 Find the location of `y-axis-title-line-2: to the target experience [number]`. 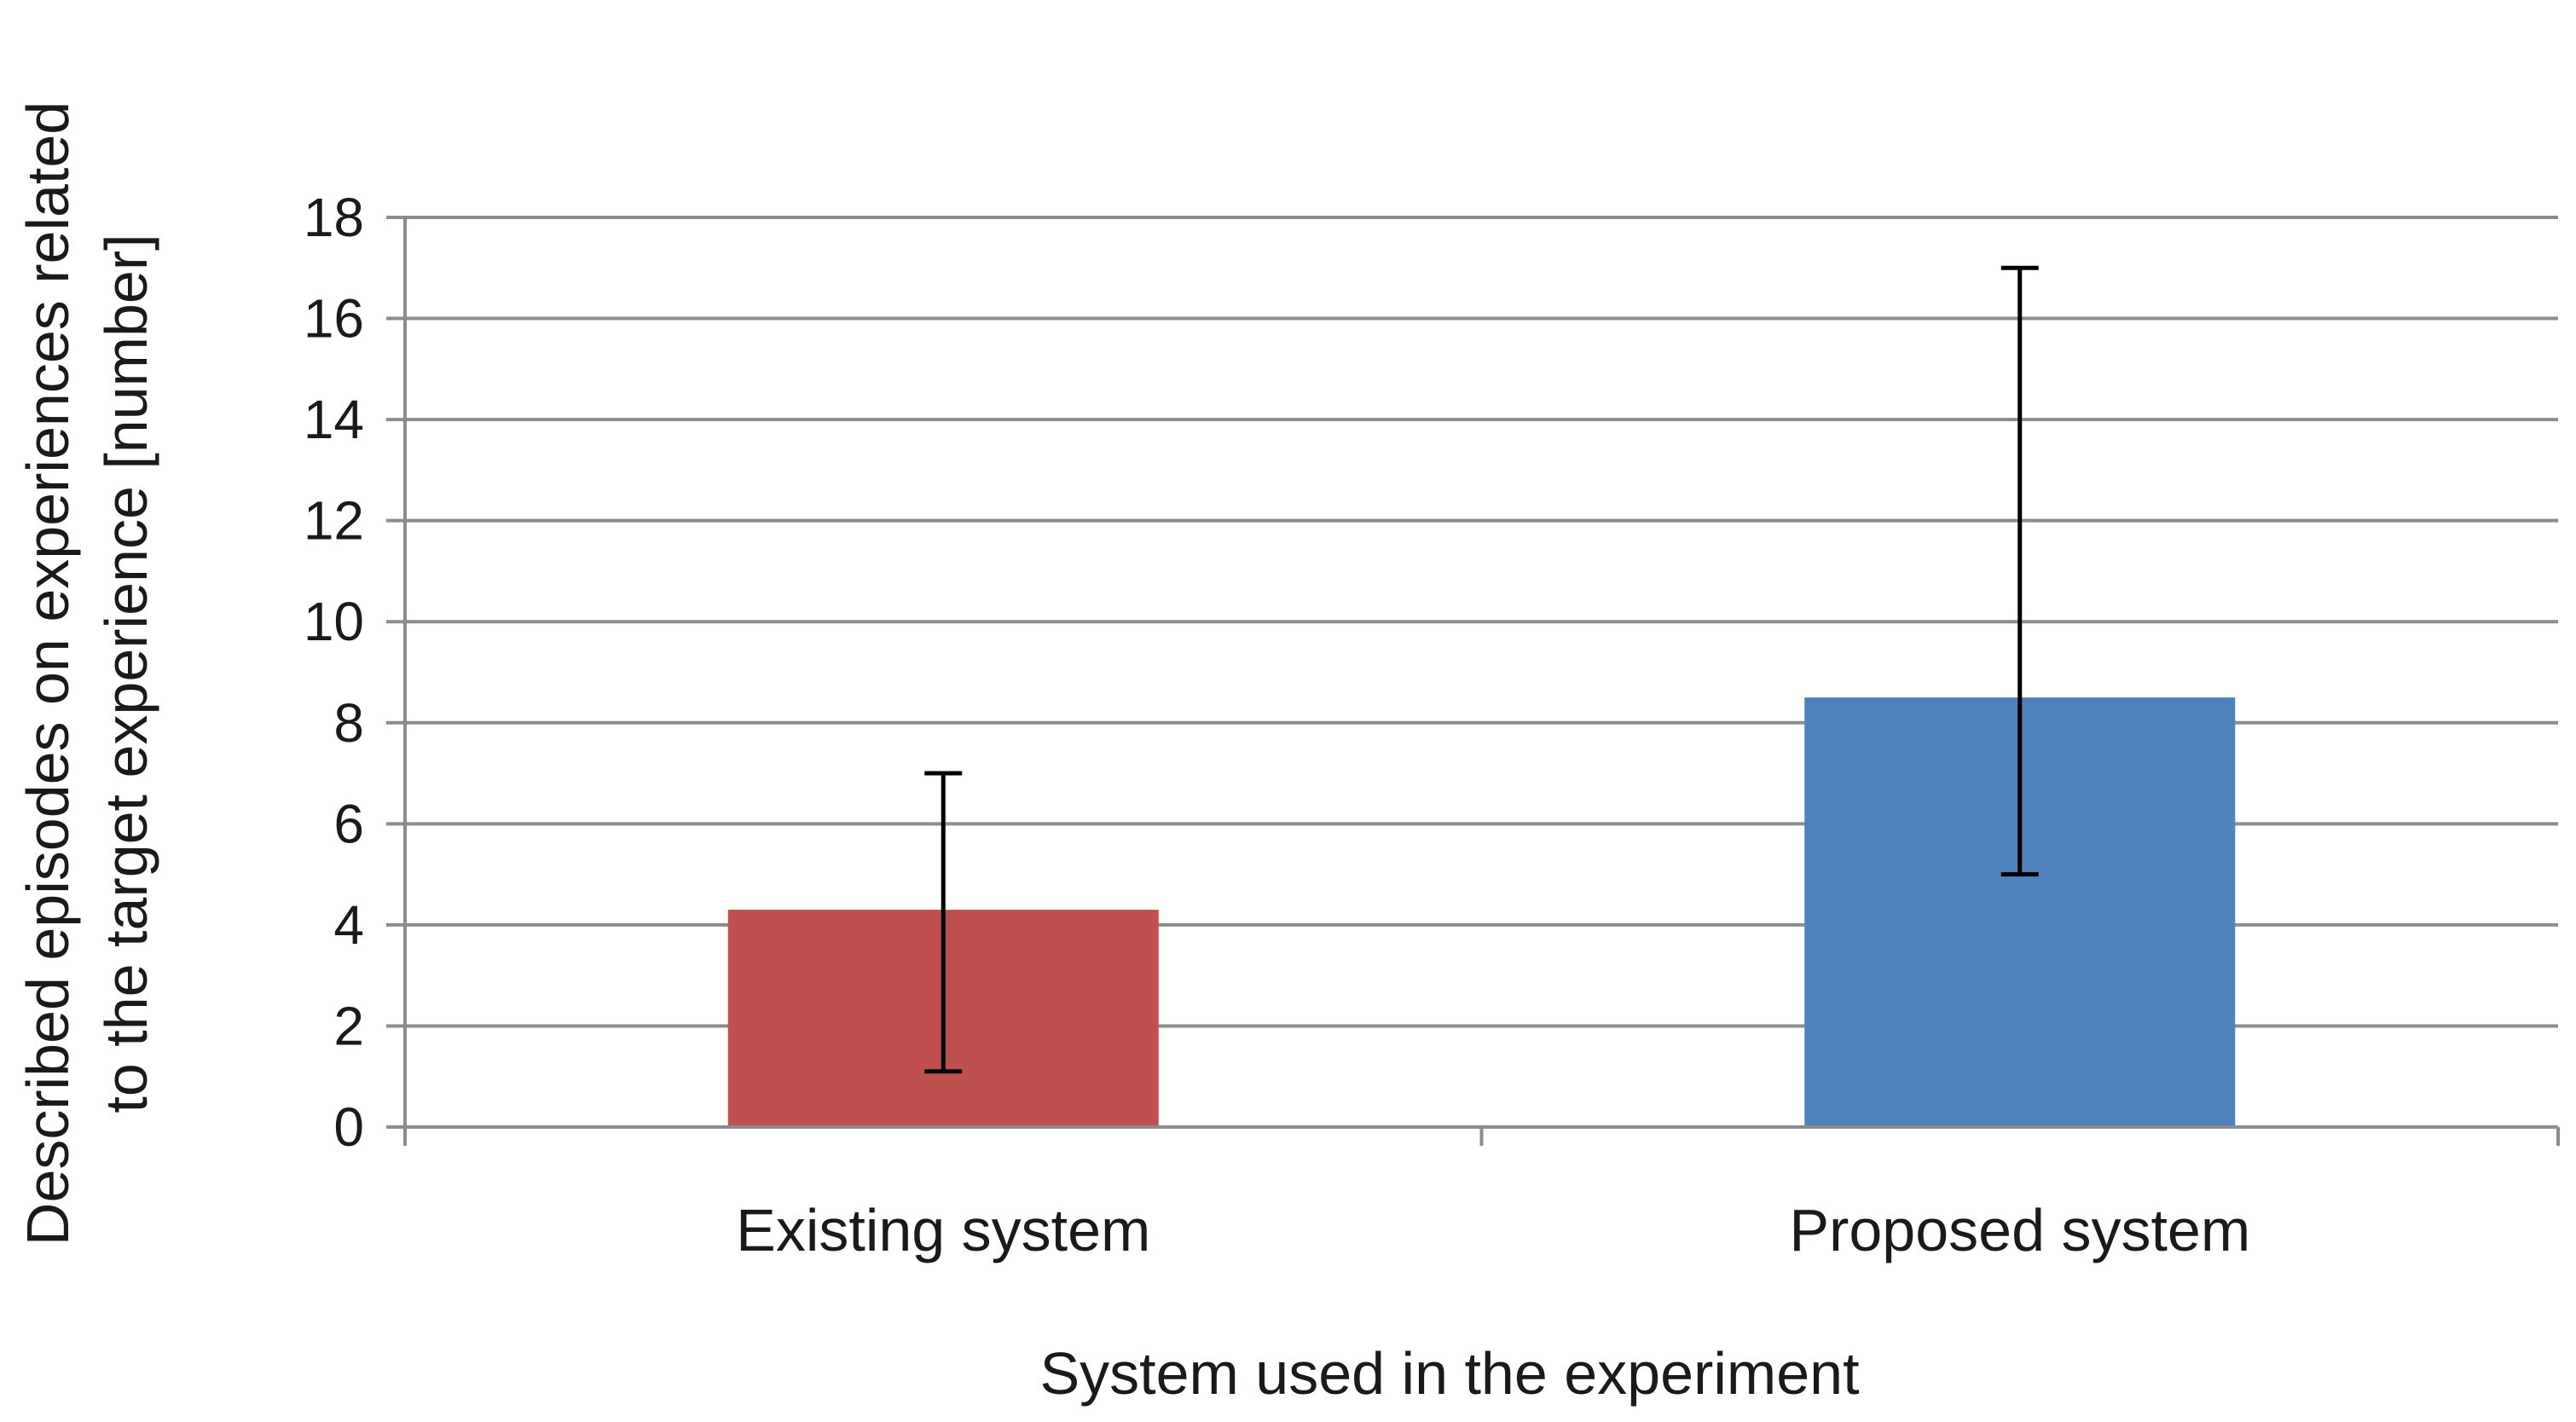

y-axis-title-line-2: to the target experience [number] is located at coordinates (126, 674).